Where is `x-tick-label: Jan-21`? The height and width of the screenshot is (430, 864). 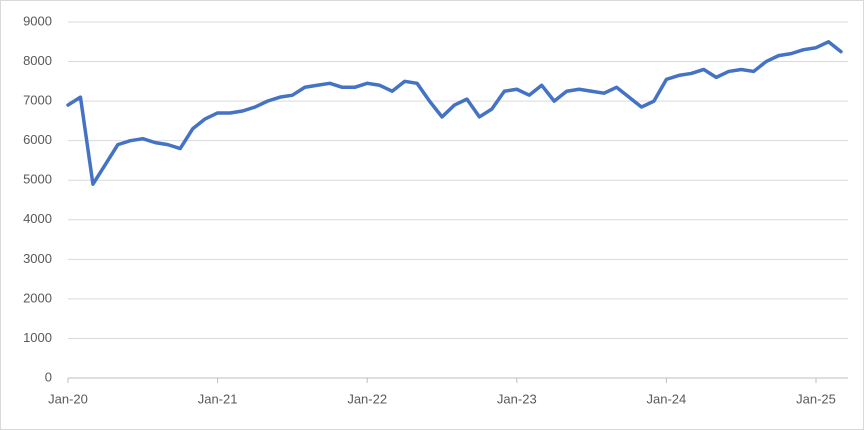 x-tick-label: Jan-21 is located at coordinates (218, 398).